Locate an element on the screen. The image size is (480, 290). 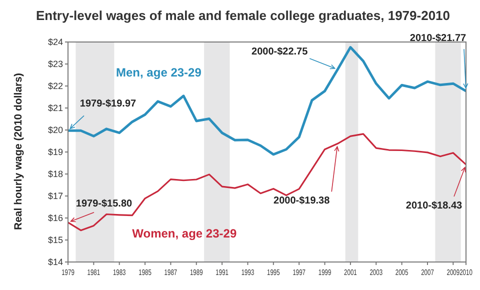
y-tick-label: $16 is located at coordinates (55, 218).